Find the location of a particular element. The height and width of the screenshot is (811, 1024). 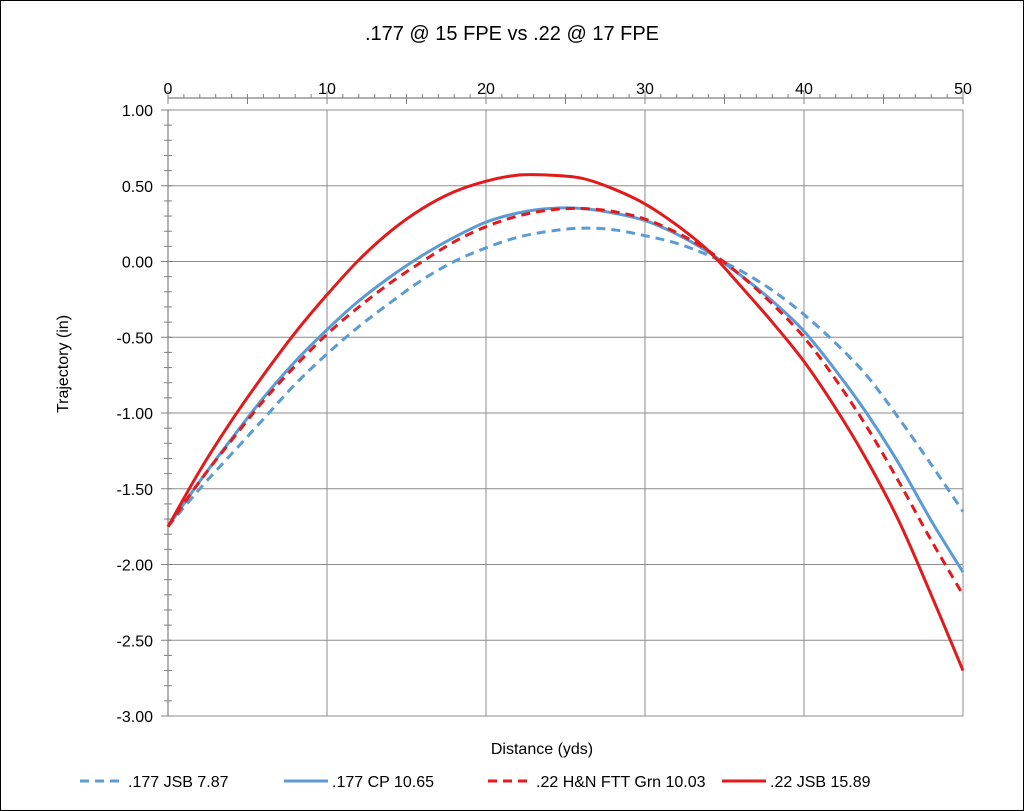

legend-label: .177 JSB 7.87 is located at coordinates (178, 782).